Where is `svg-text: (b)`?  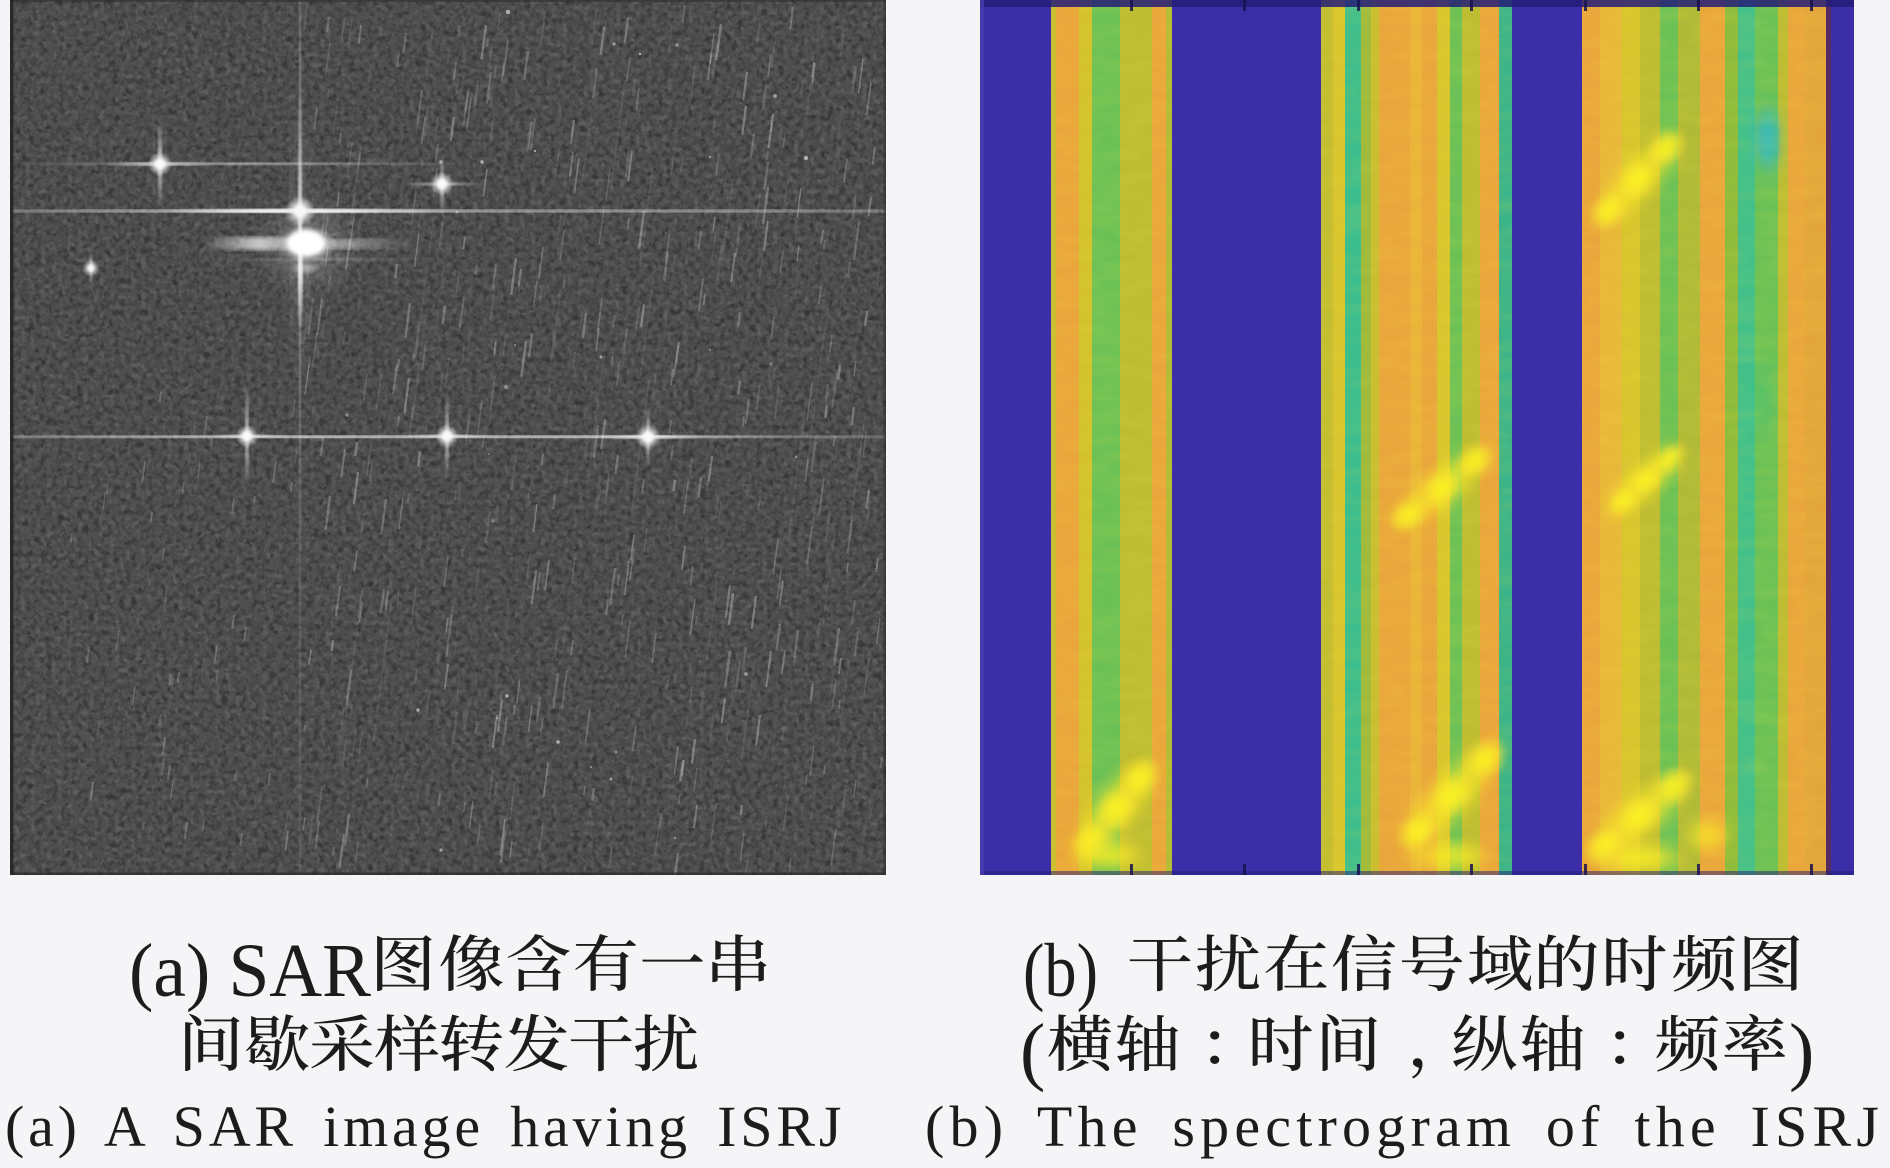
svg-text: (b) is located at coordinates (1060, 971).